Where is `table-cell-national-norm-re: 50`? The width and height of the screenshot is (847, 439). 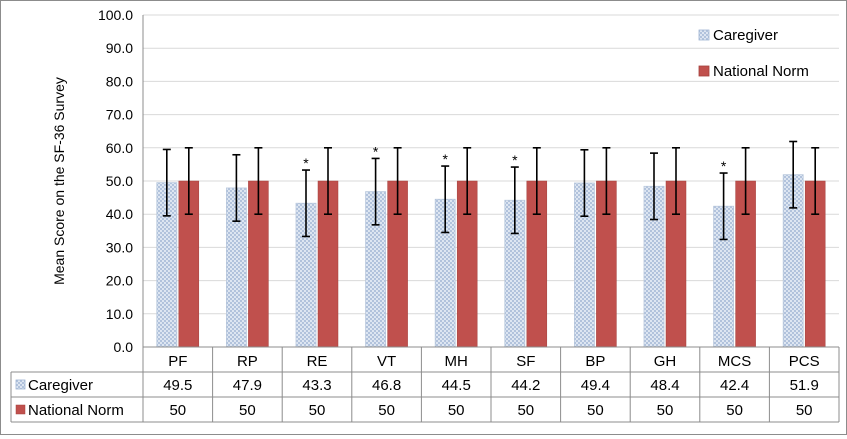 table-cell-national-norm-re: 50 is located at coordinates (317, 410).